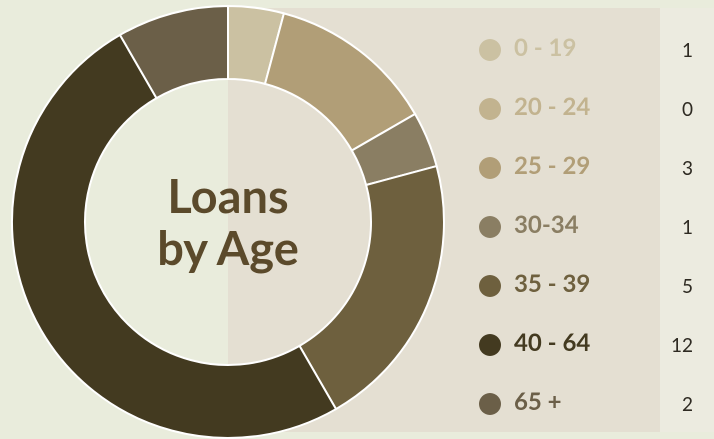 The height and width of the screenshot is (439, 714). Describe the element at coordinates (687, 168) in the screenshot. I see `legend-count: 3` at that location.